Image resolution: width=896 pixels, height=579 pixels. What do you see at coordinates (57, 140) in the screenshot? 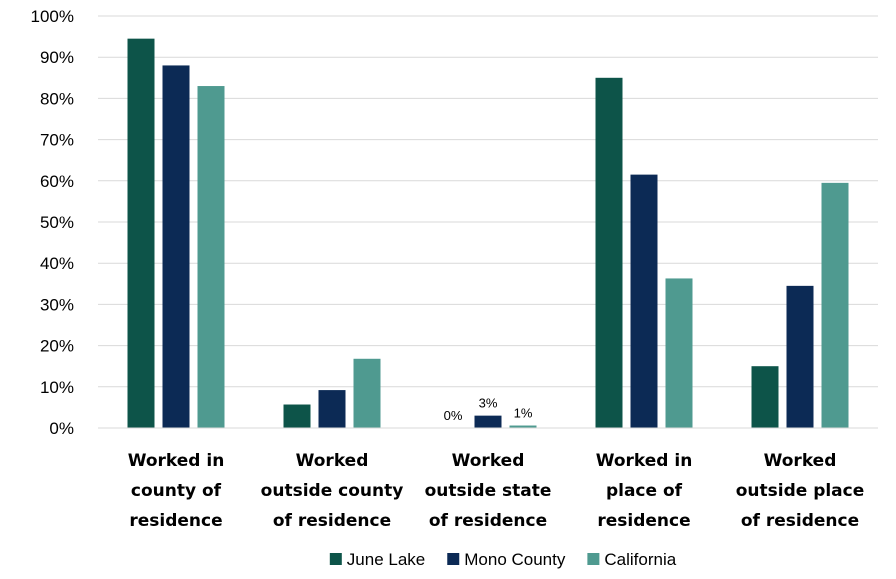
I see `y-tick-label: 70%` at bounding box center [57, 140].